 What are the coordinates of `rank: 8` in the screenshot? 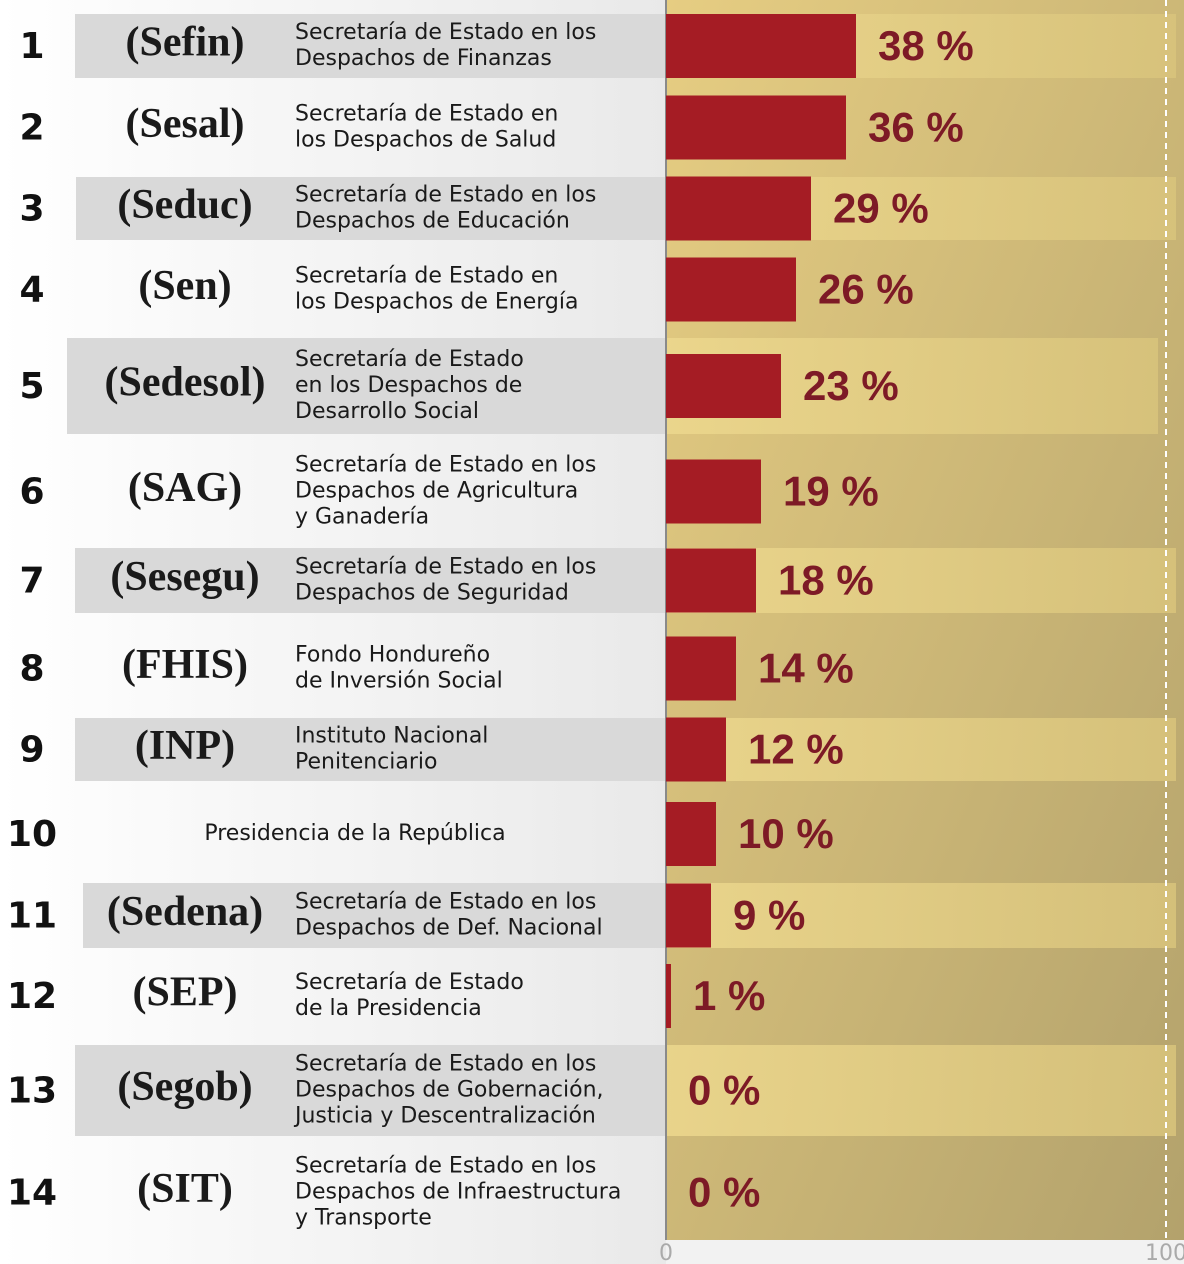 It's located at (31, 669).